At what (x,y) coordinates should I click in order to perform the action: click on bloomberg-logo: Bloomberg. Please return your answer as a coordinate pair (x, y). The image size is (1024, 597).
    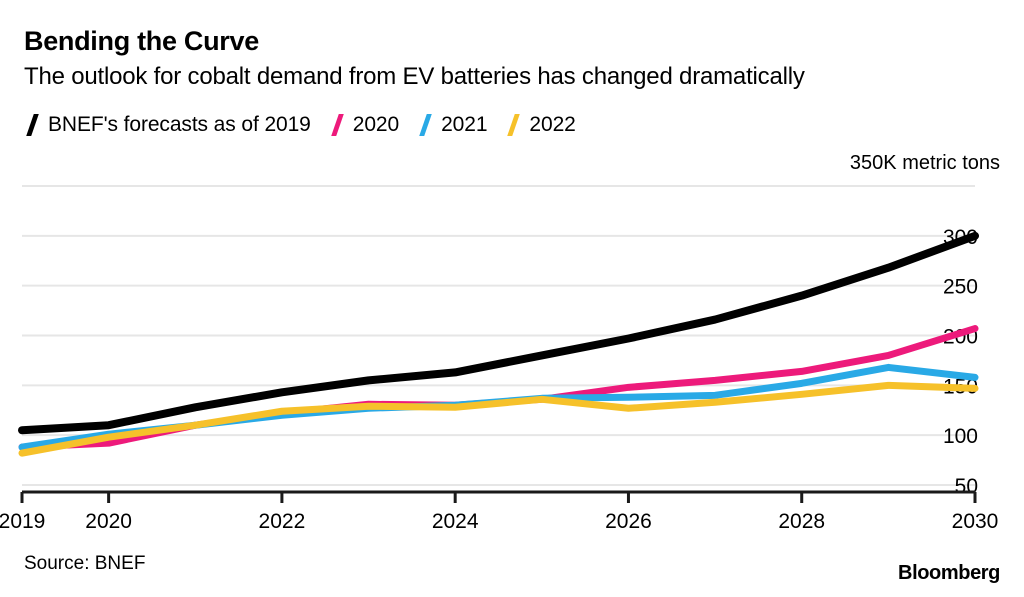
    Looking at the image, I should click on (949, 573).